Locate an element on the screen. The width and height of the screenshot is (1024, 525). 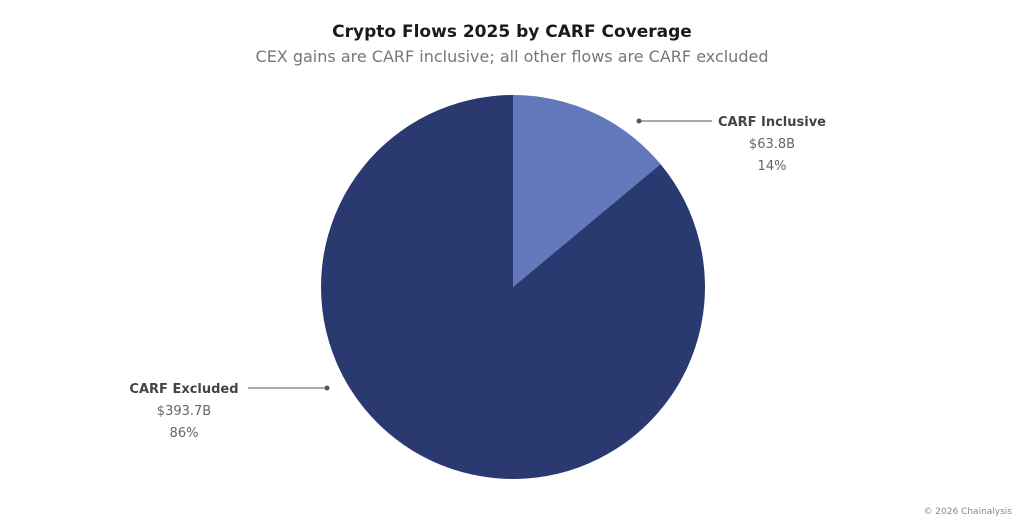
slice-percent-carf-inclusive: 14% is located at coordinates (772, 166).